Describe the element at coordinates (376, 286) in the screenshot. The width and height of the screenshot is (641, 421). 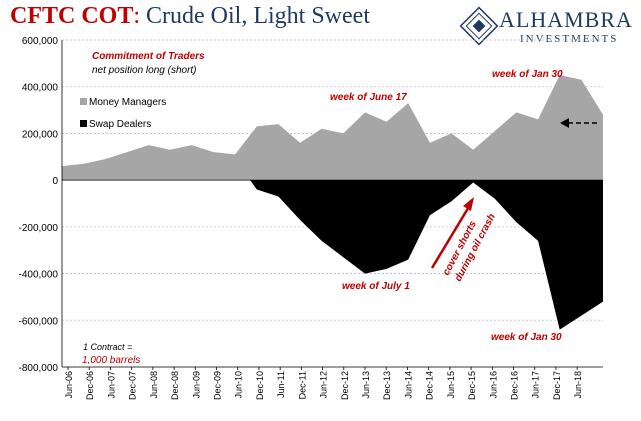
I see `annotation-week-july-1: week of July 1` at that location.